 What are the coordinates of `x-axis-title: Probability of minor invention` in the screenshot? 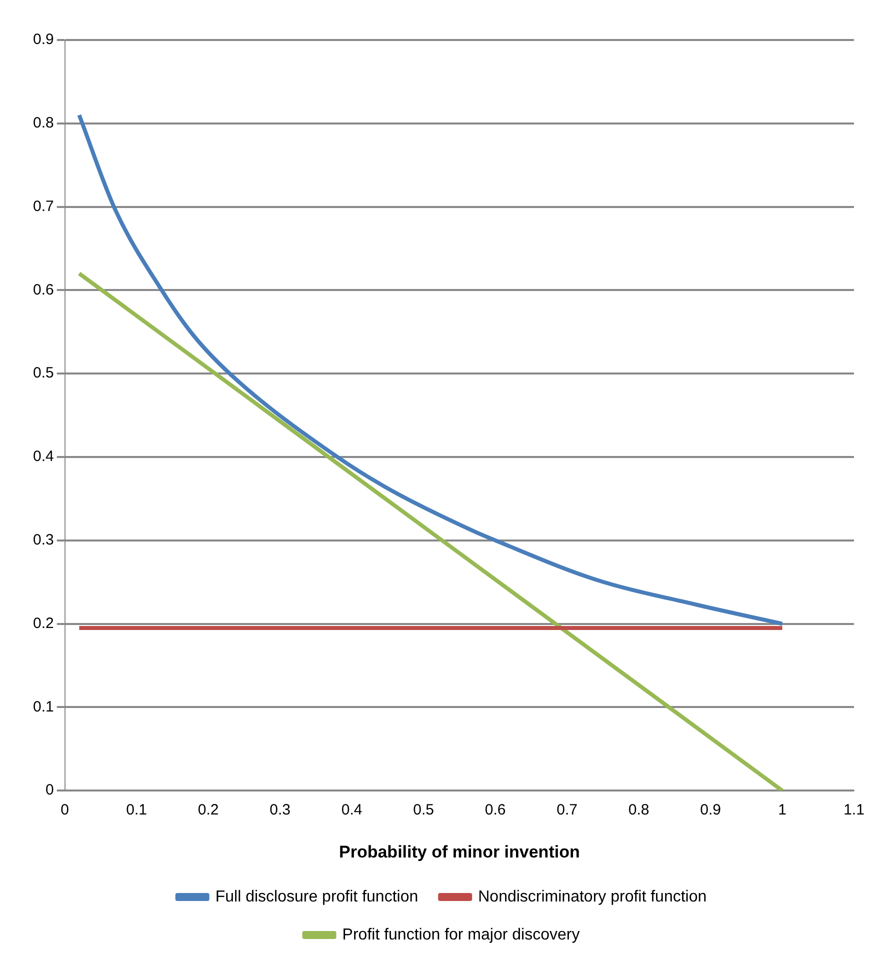 It's located at (459, 852).